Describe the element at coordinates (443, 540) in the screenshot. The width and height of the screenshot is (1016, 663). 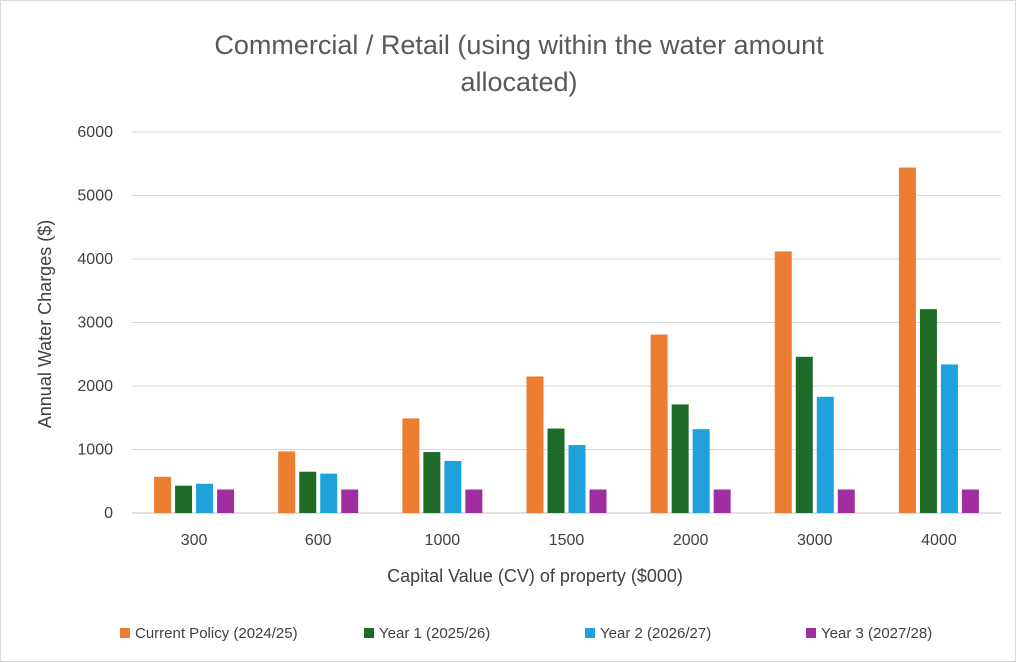
I see `x-tick-label: 1000` at that location.